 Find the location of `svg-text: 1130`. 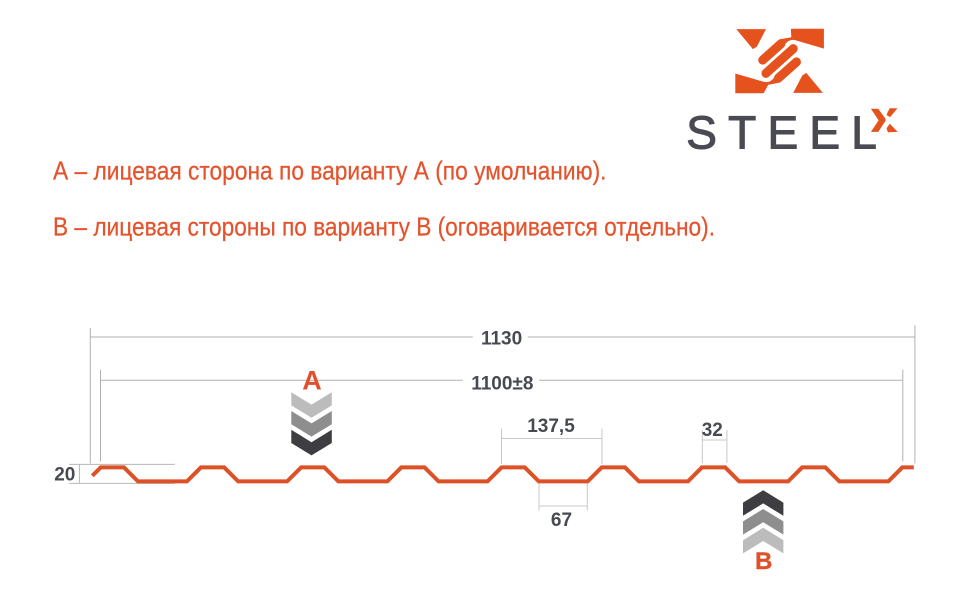

svg-text: 1130 is located at coordinates (501, 339).